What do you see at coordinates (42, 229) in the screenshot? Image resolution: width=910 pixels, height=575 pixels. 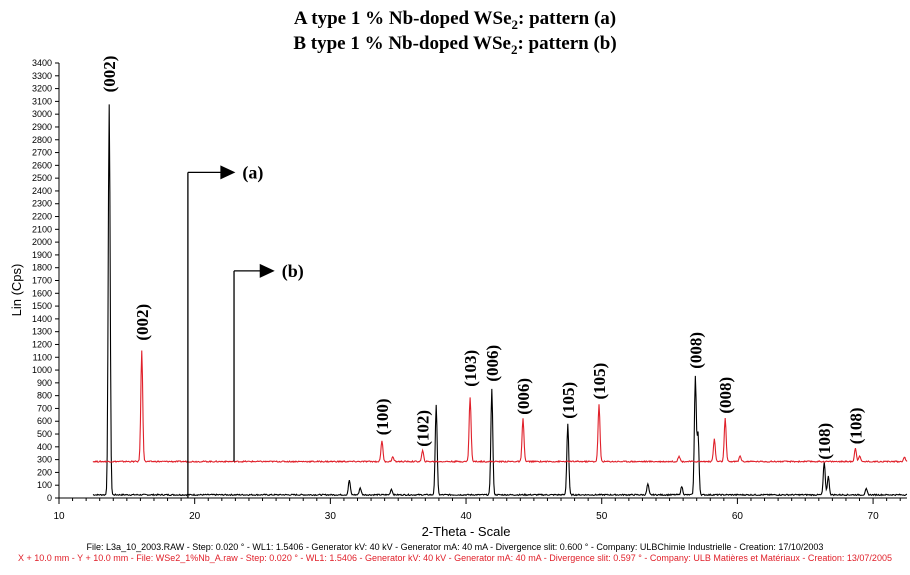 I see `y-tick-label-2100: 2100` at bounding box center [42, 229].